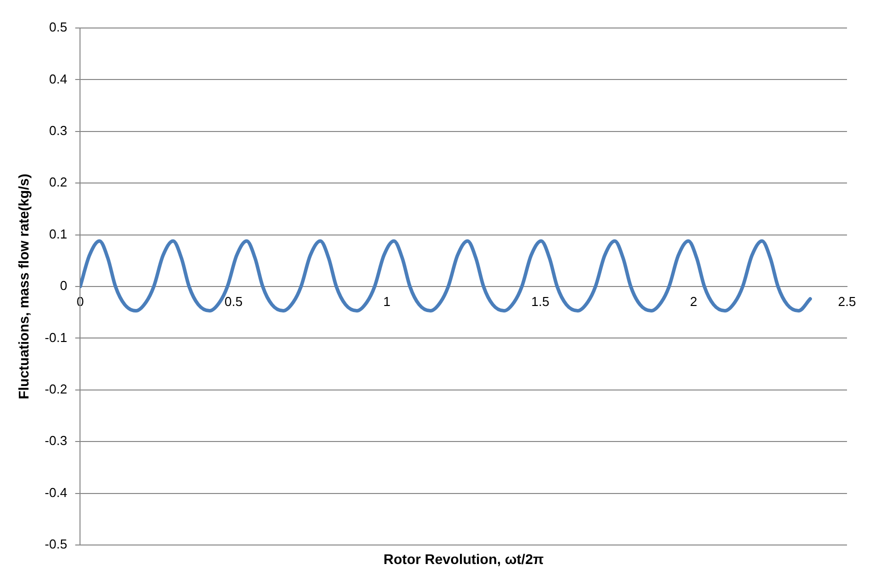 The height and width of the screenshot is (585, 875). Describe the element at coordinates (58, 234) in the screenshot. I see `y-tick-label: 0.1` at that location.